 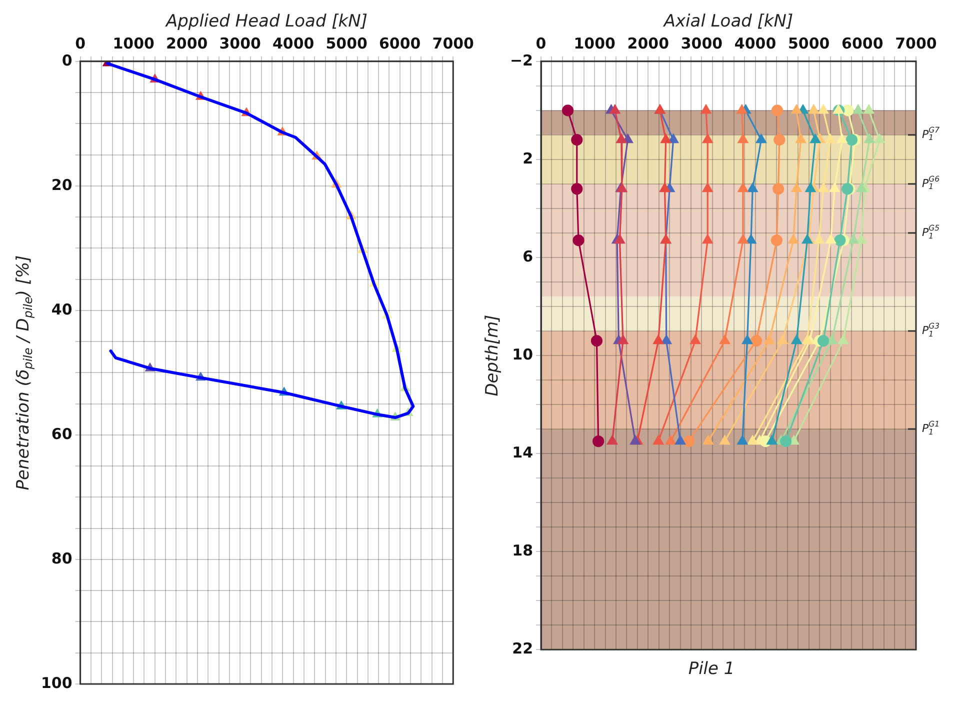 I want to click on x-axis-title: Axial Load [kN], so click(x=728, y=22).